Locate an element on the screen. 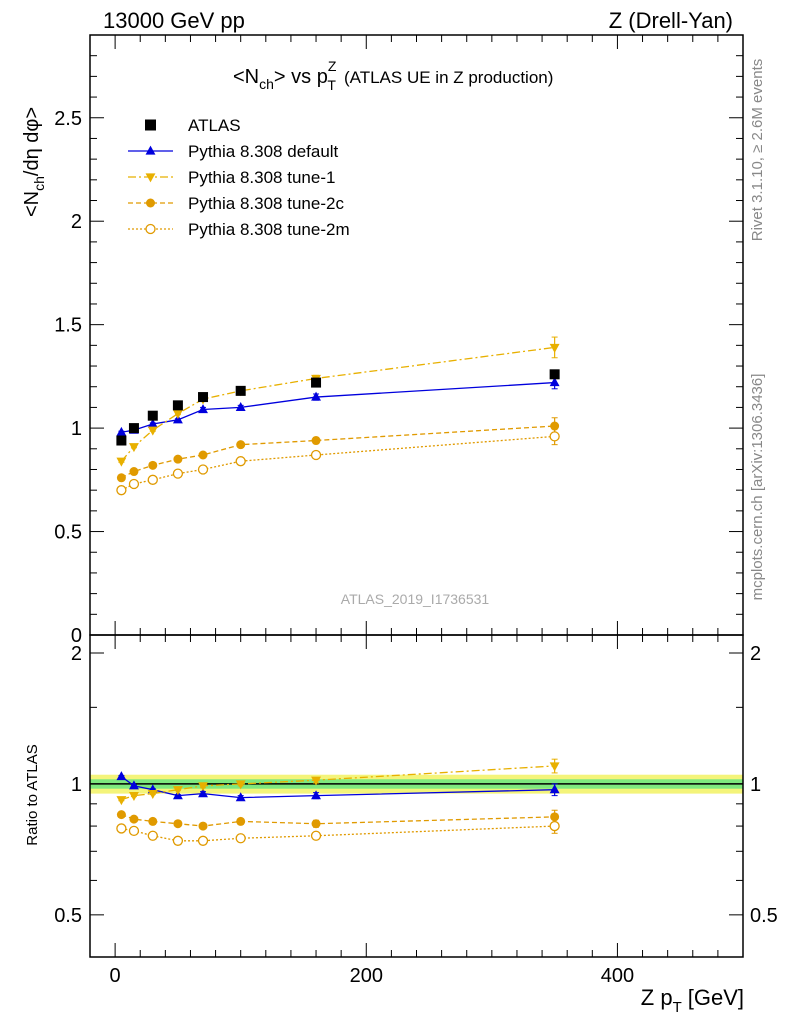 This screenshot has height=1024, width=786. legend-label: Pythia 8.308 default is located at coordinates (263, 151).